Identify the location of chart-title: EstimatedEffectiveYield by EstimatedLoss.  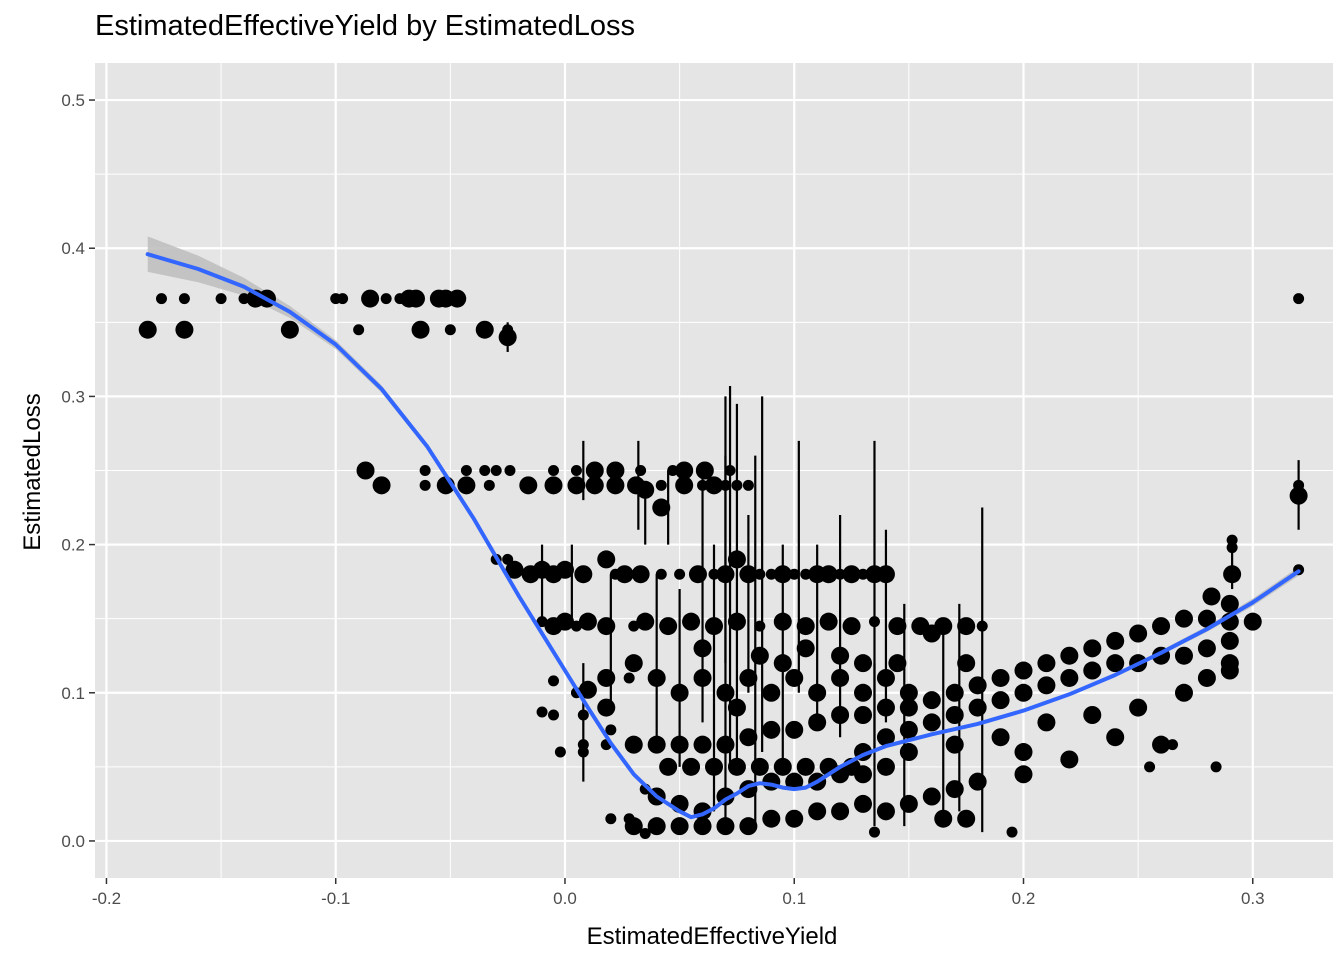
(365, 26).